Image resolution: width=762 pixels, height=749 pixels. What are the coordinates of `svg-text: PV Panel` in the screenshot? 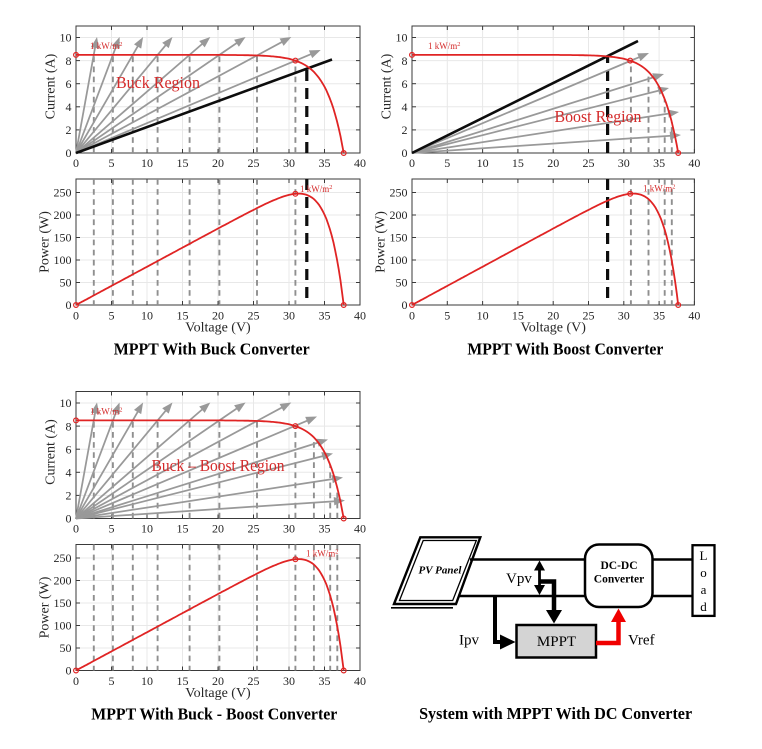 It's located at (441, 571).